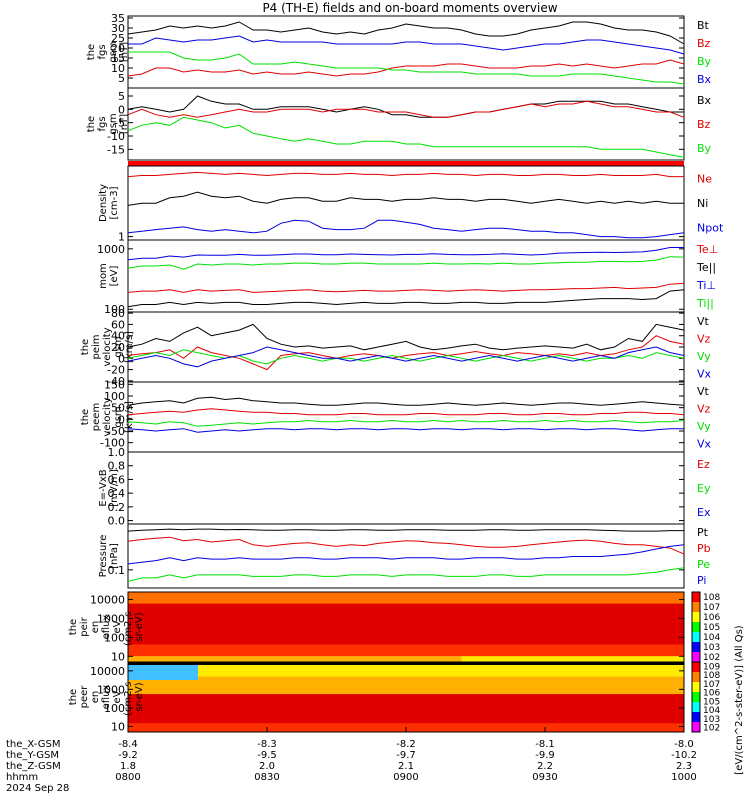  I want to click on series-line-Ti⊥, so click(405, 254).